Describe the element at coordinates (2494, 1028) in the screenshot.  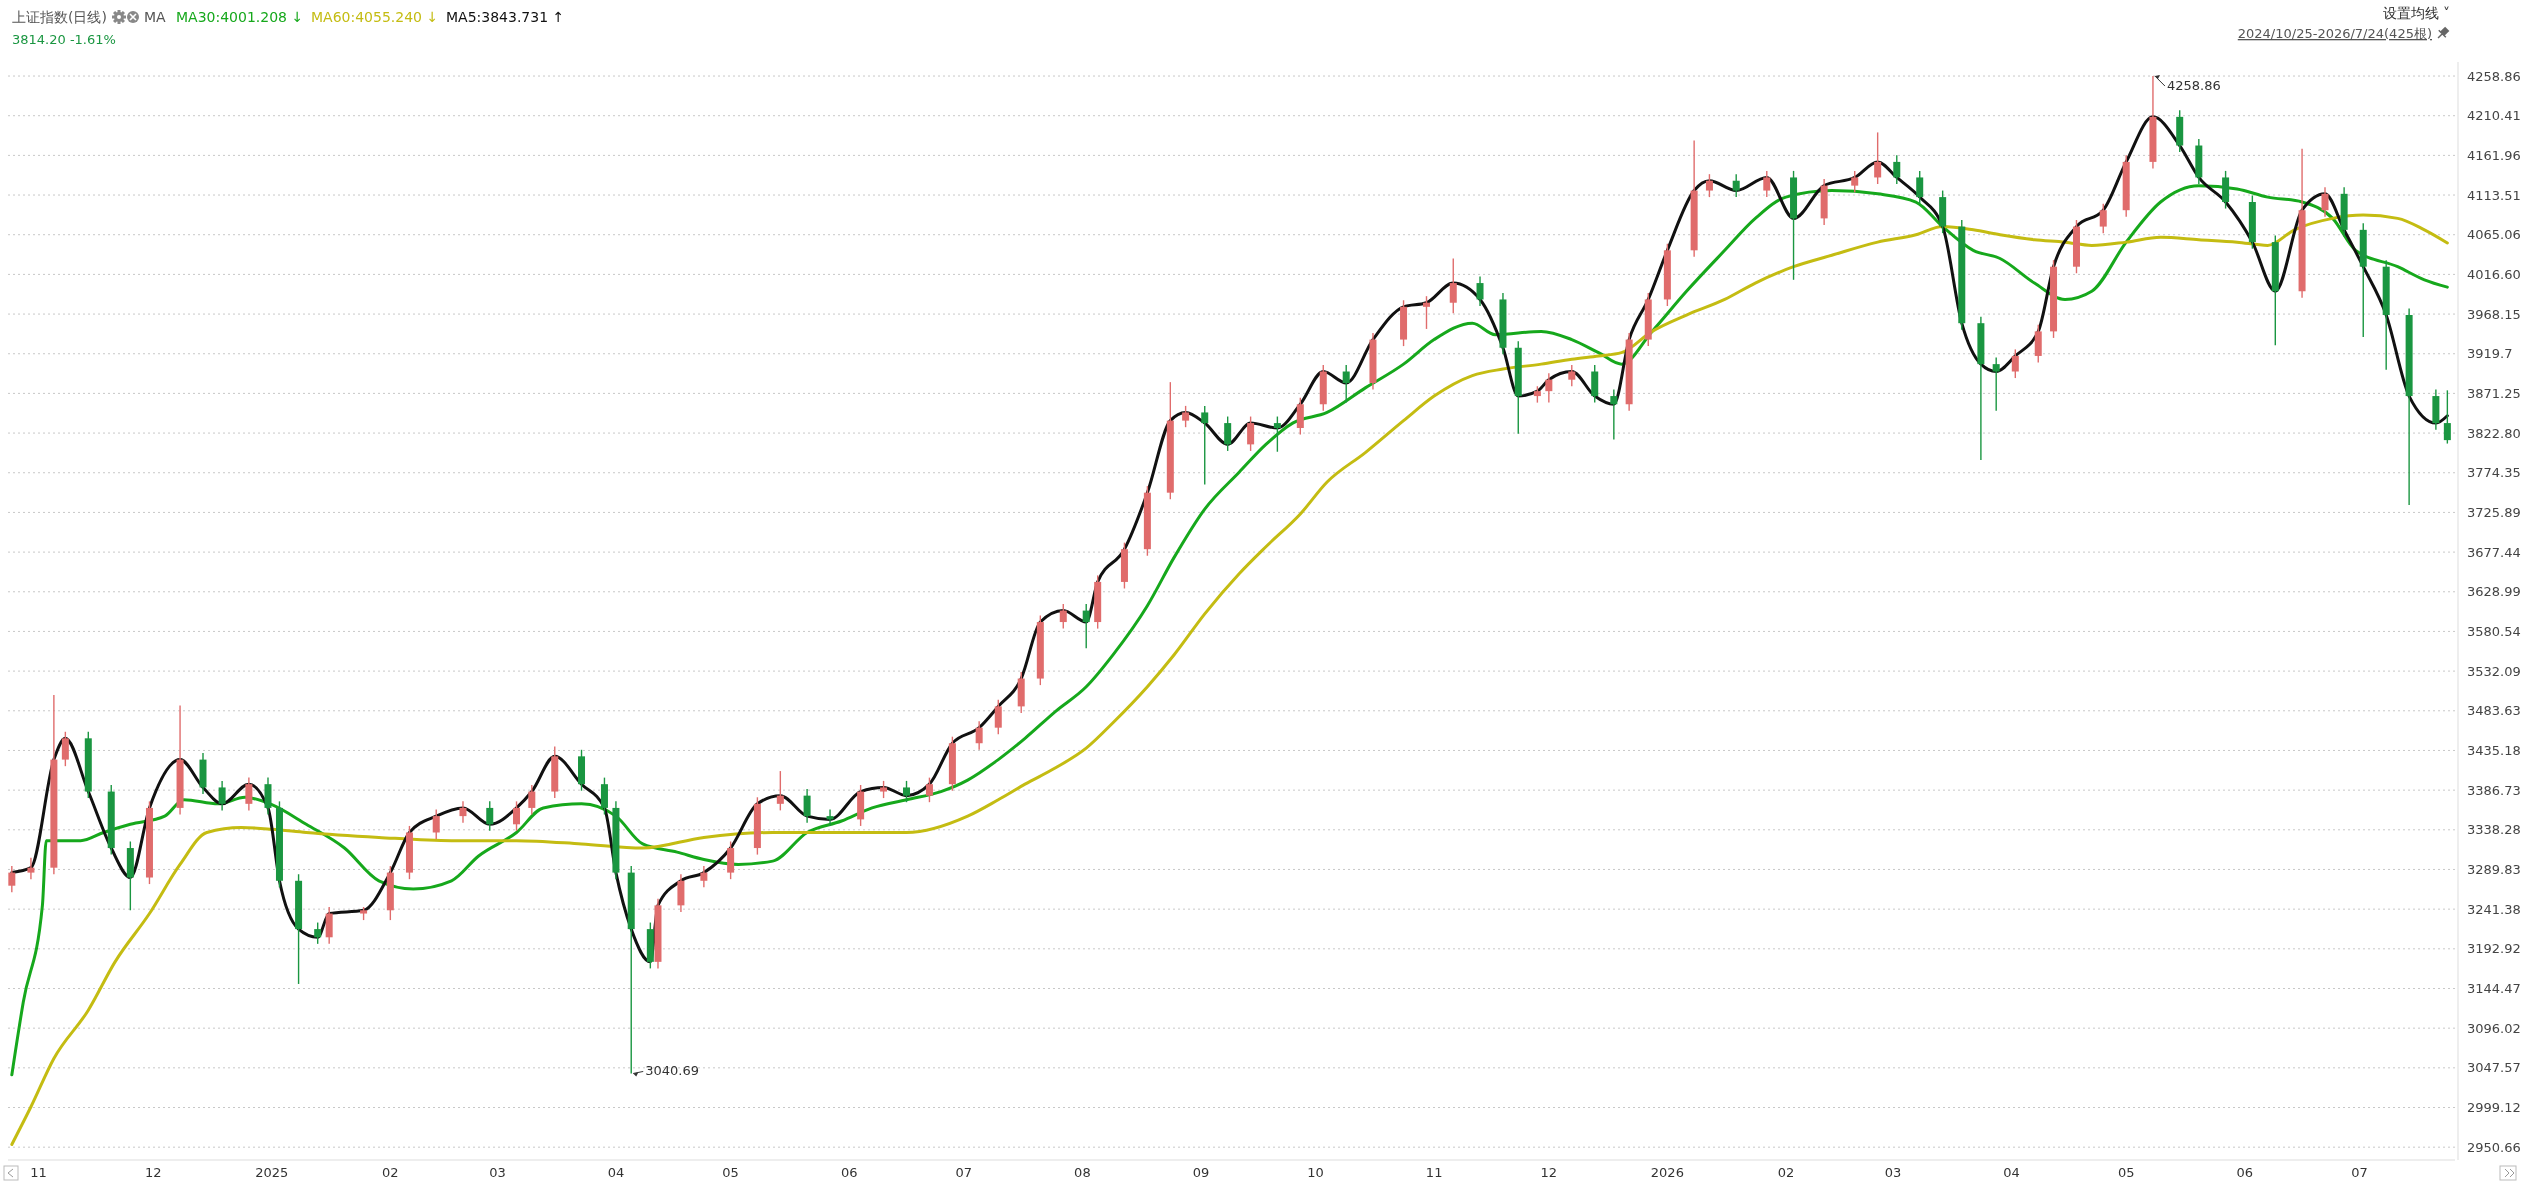
I see `y-tick-label: 3096.02` at that location.